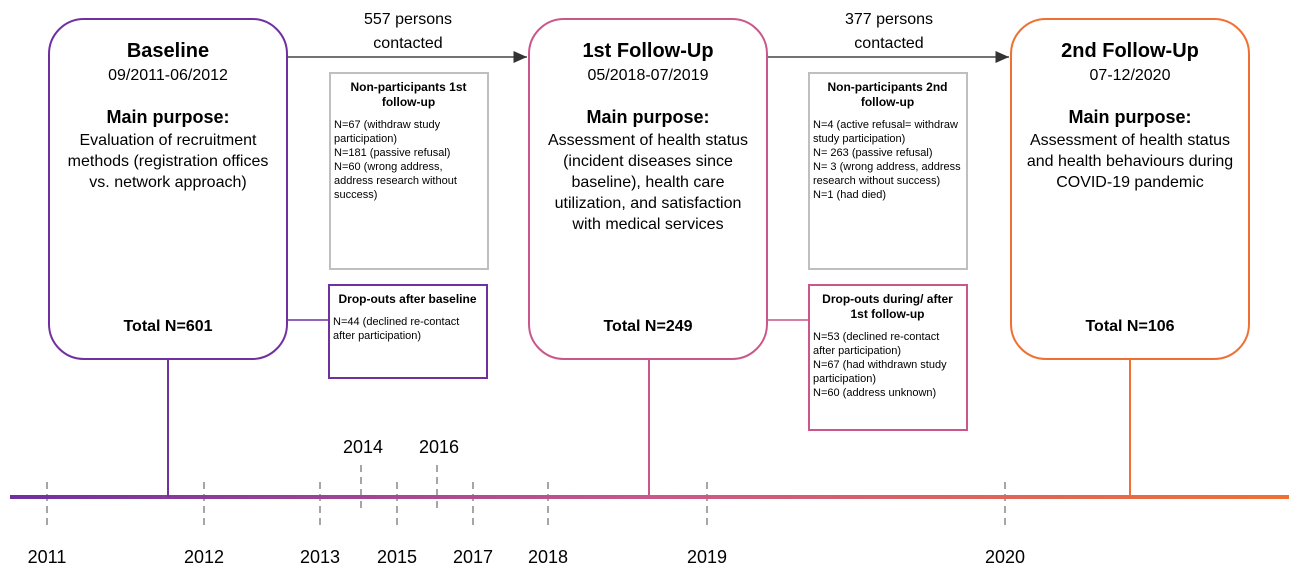 This screenshot has height=571, width=1289. I want to click on box-title: Drop-outs during/ after 1st follow-up, so click(887, 306).